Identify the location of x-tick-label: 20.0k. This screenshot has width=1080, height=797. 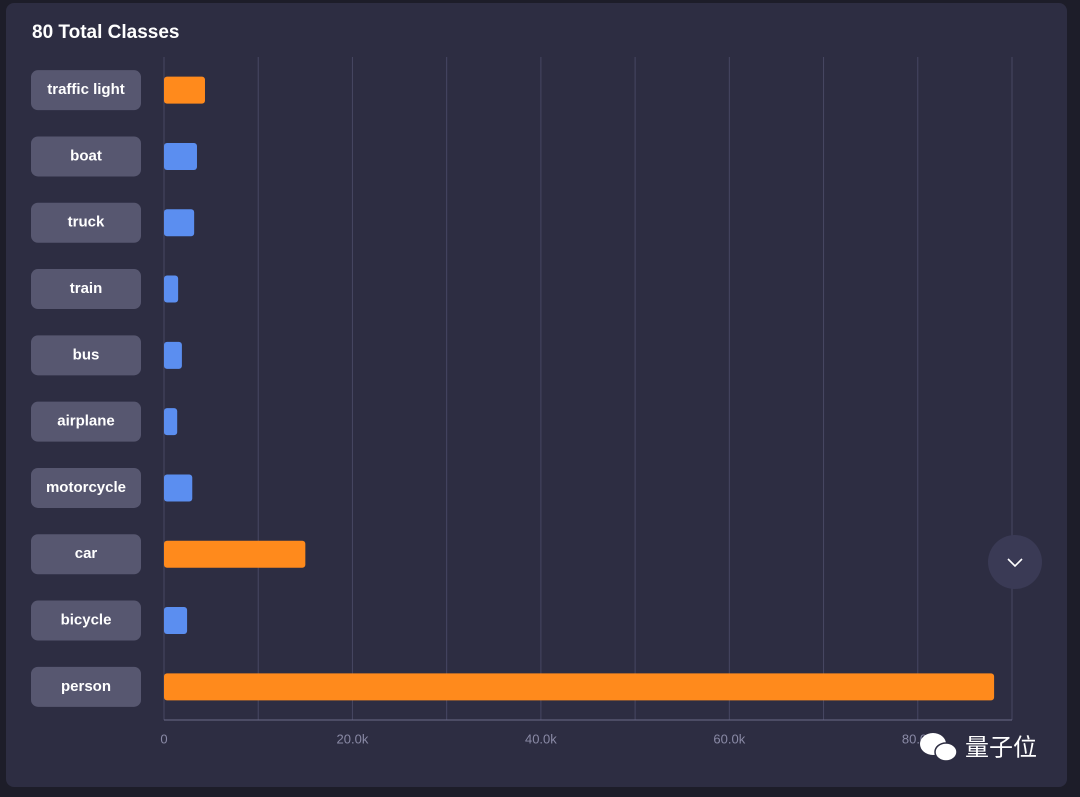
(353, 738).